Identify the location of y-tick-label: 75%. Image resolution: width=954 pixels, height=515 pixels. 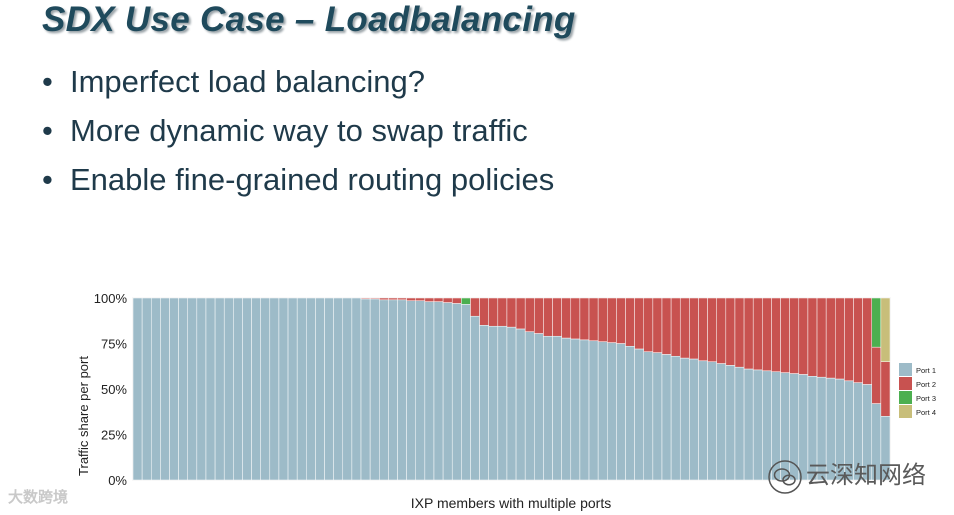
(114, 344).